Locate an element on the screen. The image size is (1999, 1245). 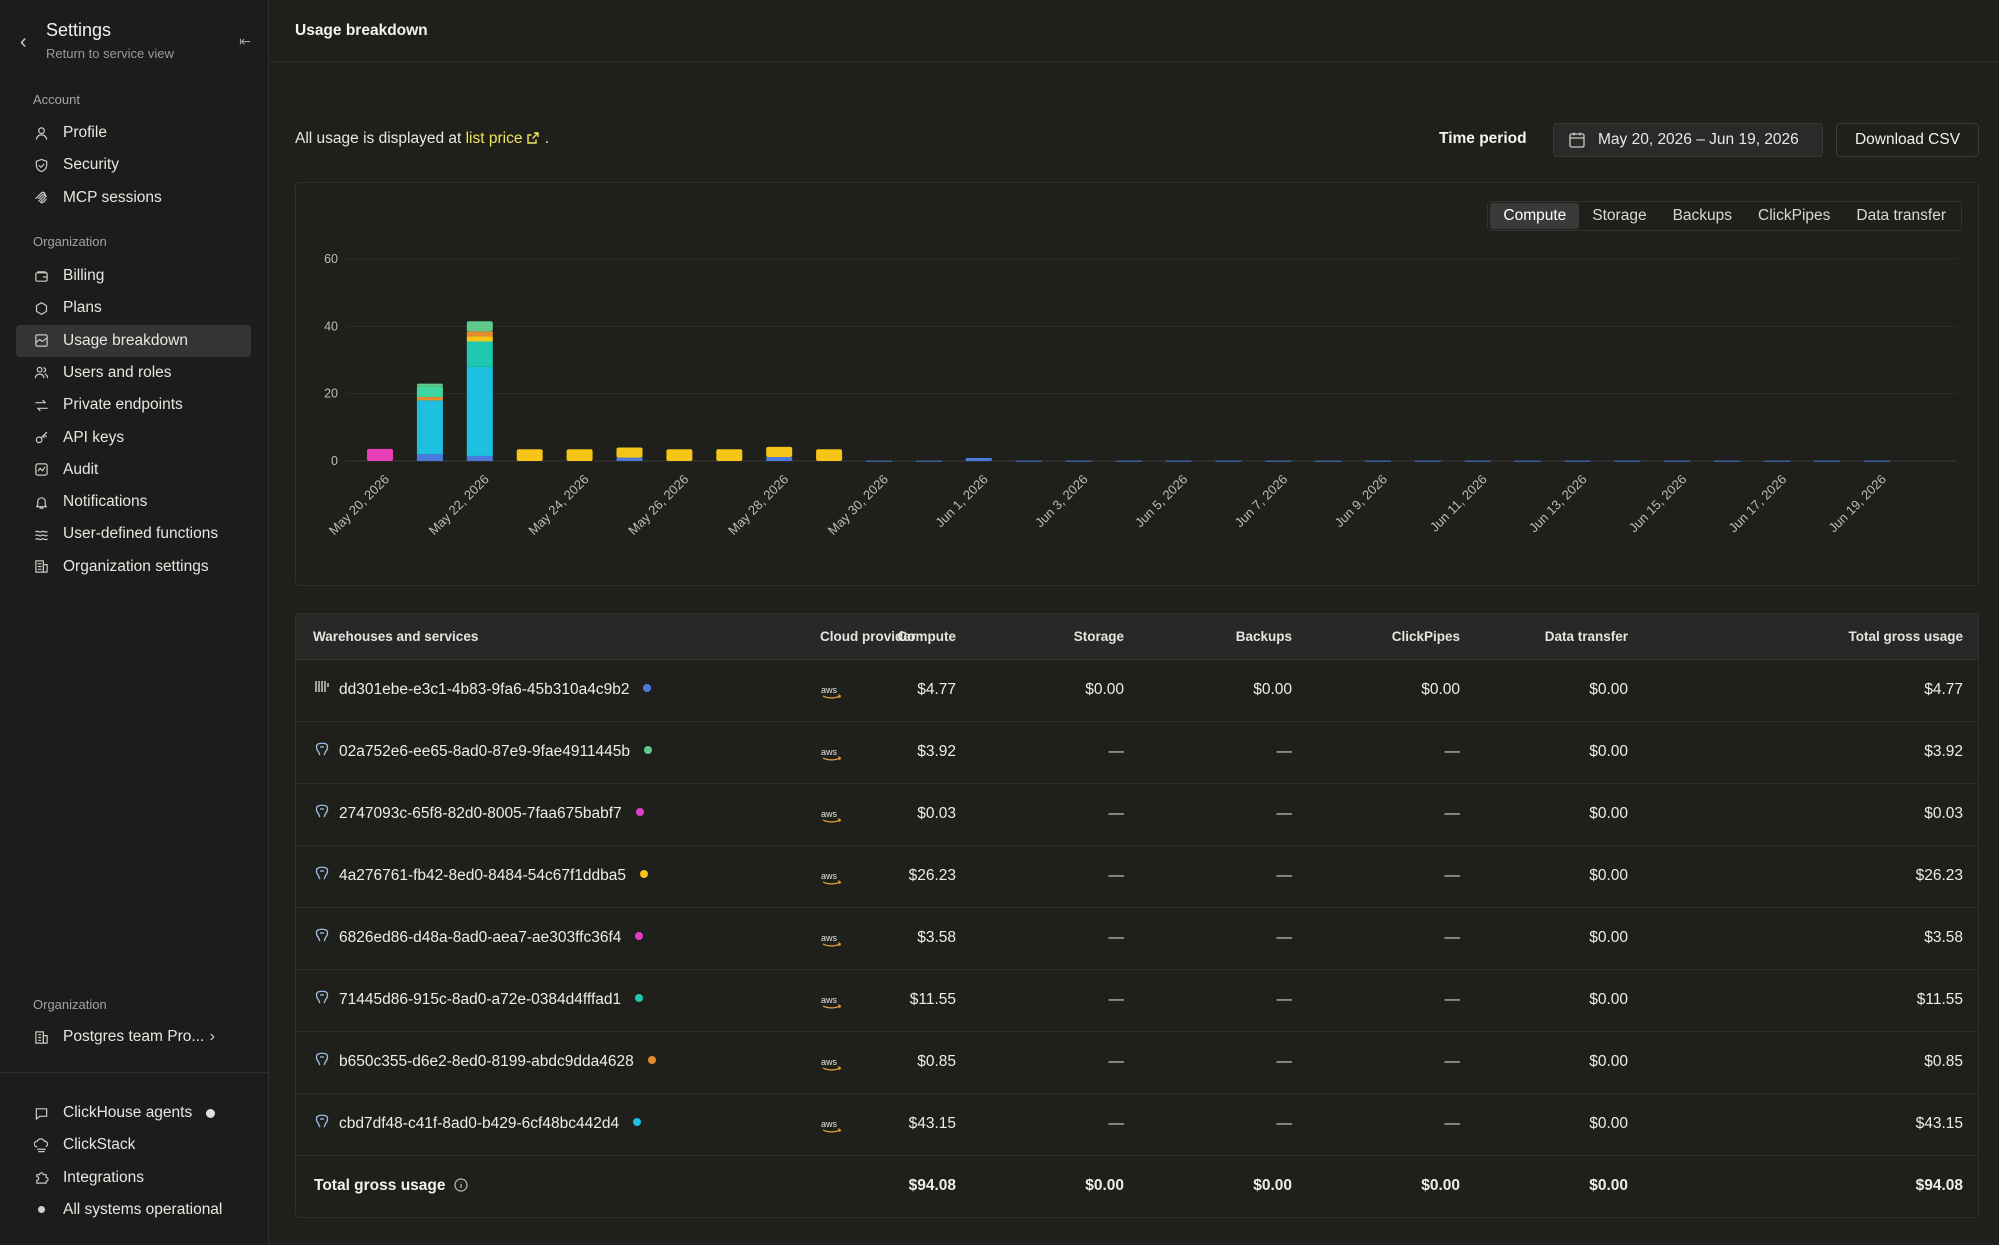
cell-clickpipes: — is located at coordinates (1452, 937).